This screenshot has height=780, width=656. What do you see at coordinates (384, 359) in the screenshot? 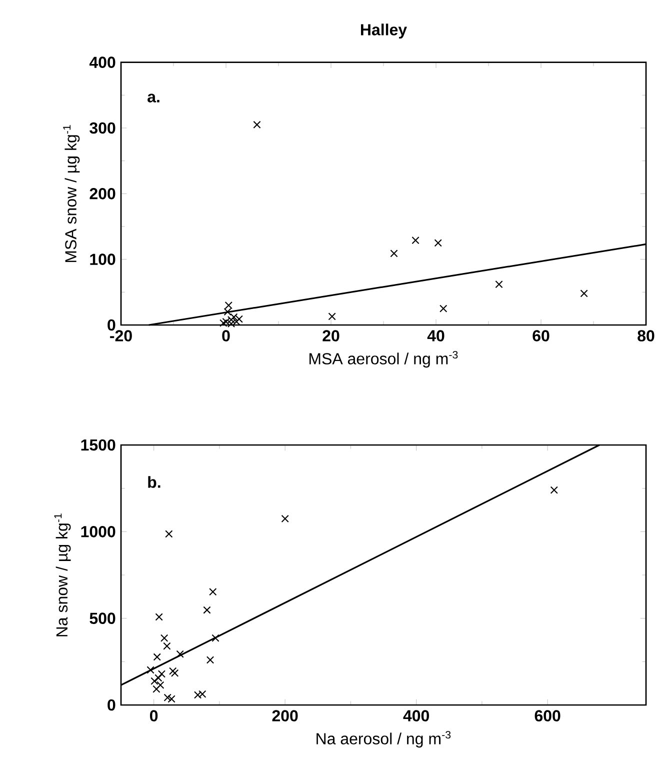
I see `x-axis-title: MSA aerosol / ng m$^{-3}$` at bounding box center [384, 359].